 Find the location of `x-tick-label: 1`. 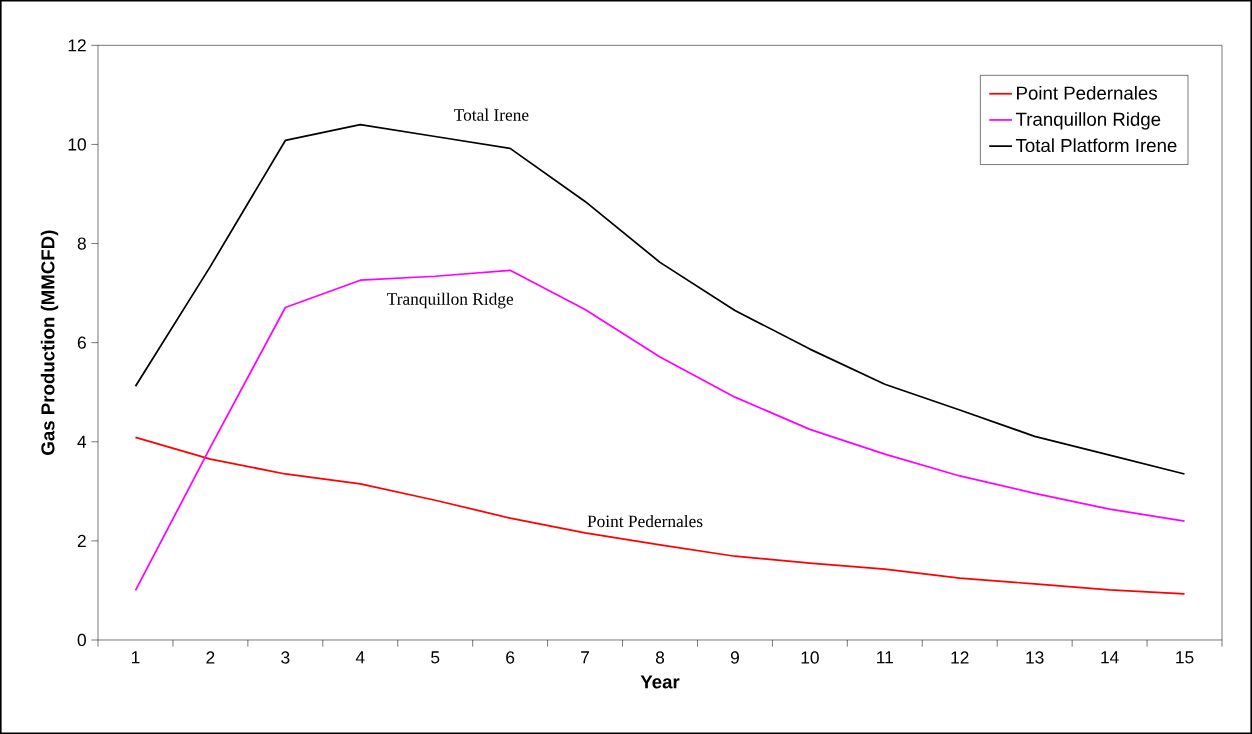

x-tick-label: 1 is located at coordinates (135, 657).